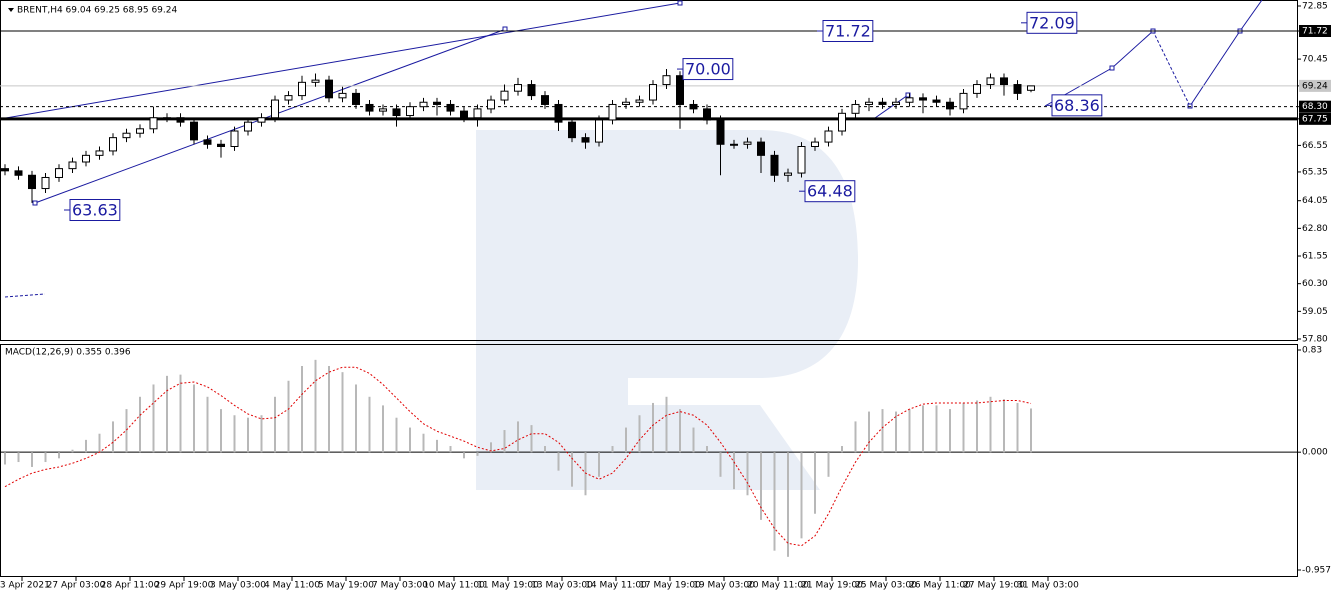 The image size is (1332, 594). Describe the element at coordinates (1315, 453) in the screenshot. I see `y-tick-label: 0.000` at that location.